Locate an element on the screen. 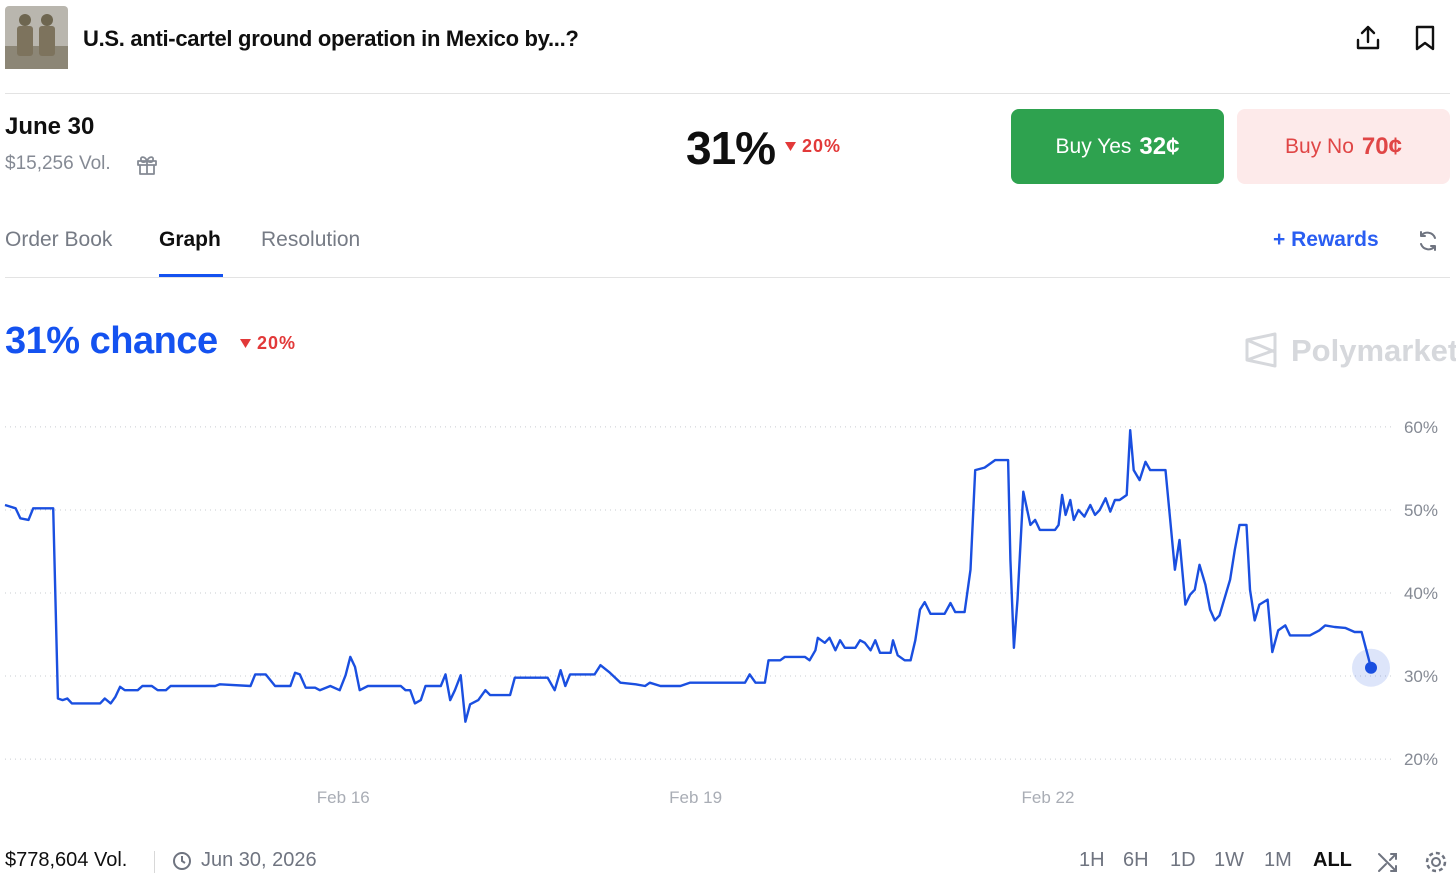 The image size is (1456, 881). market-image is located at coordinates (36, 37).